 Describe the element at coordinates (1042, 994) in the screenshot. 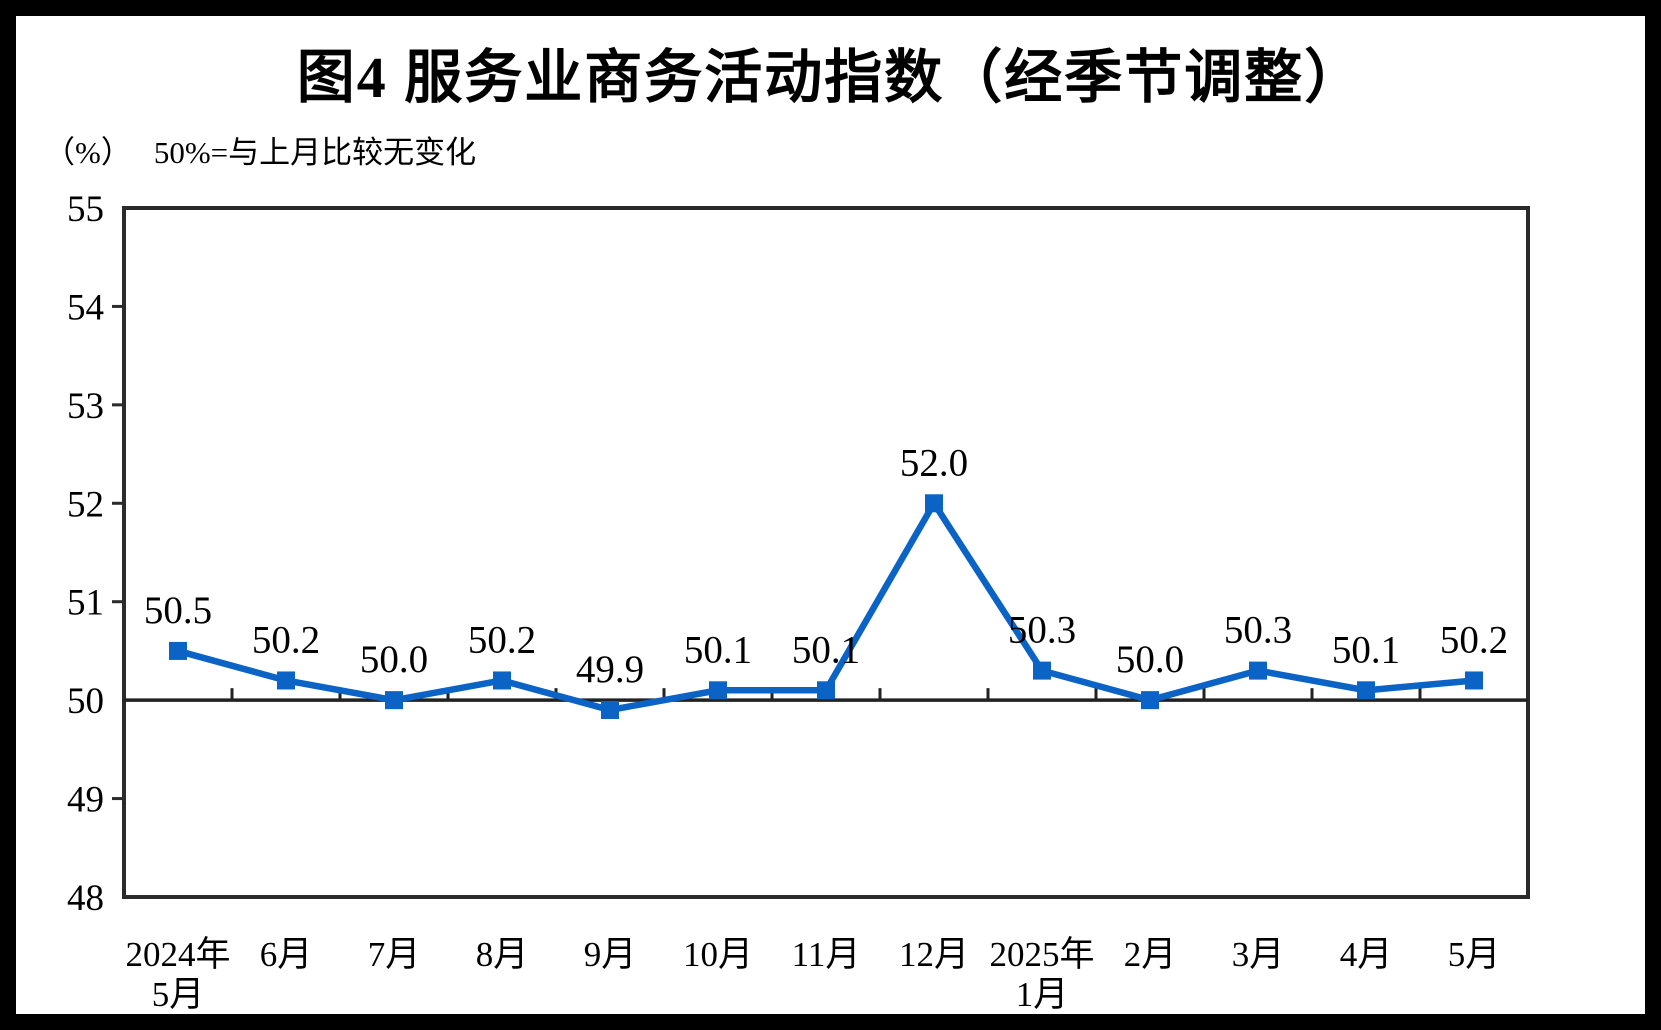

I see `x-axis-tick-label-line2: 1月` at that location.